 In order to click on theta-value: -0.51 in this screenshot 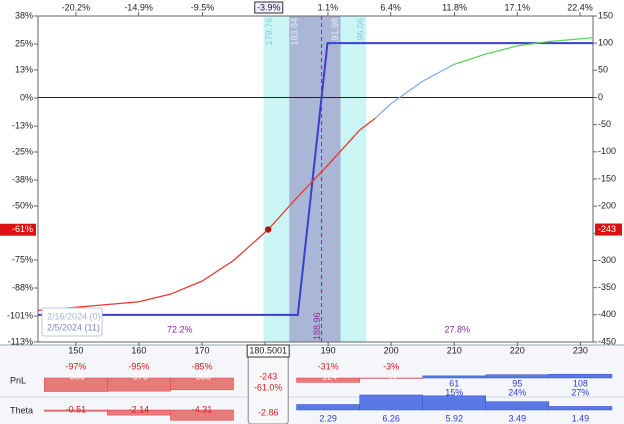, I will do `click(76, 409)`.